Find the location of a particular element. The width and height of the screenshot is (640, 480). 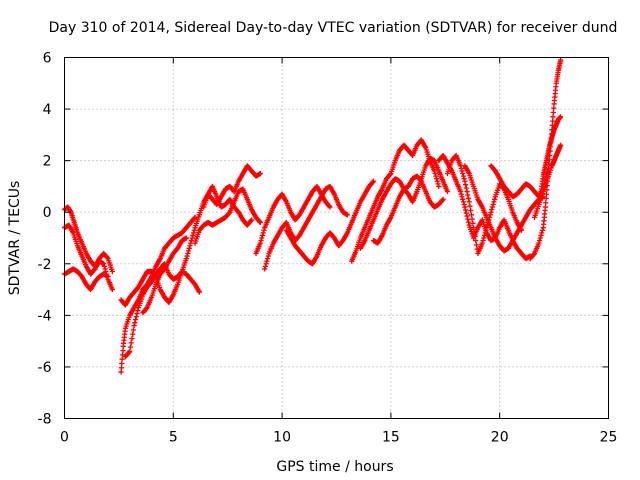

y-tick-label: 6 is located at coordinates (47, 59).